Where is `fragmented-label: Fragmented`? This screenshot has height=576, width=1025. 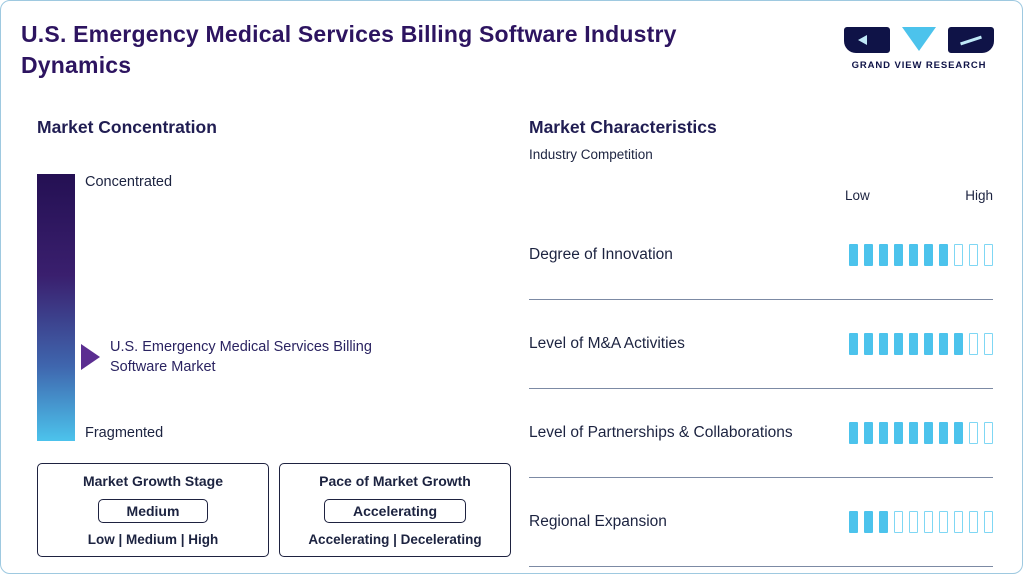 fragmented-label: Fragmented is located at coordinates (124, 433).